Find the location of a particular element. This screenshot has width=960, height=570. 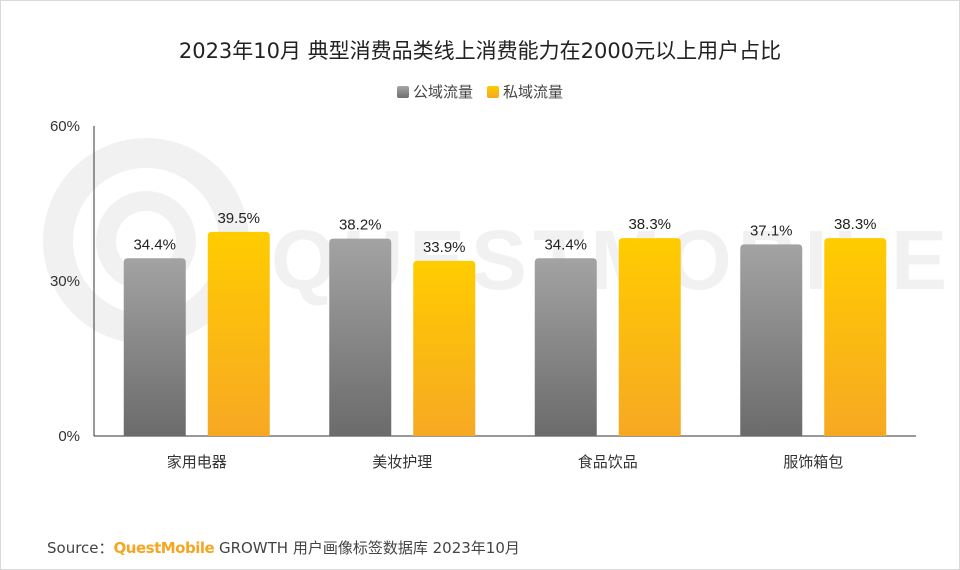

y-tick-label: 60% is located at coordinates (65, 126).